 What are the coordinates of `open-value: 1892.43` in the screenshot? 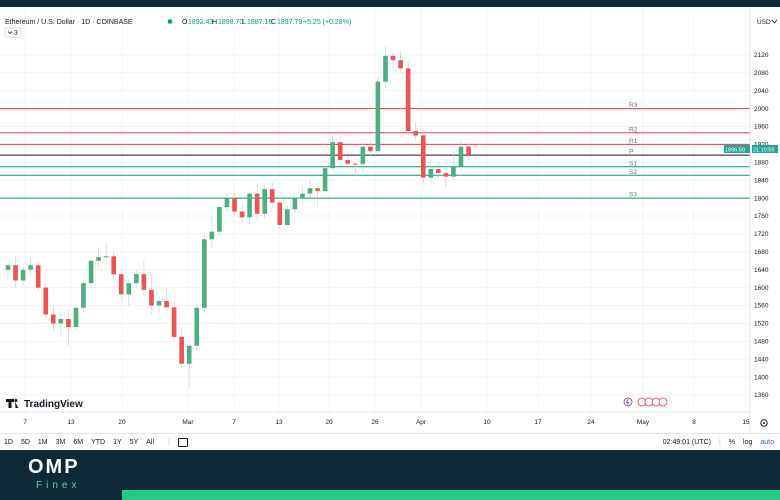 It's located at (200, 22).